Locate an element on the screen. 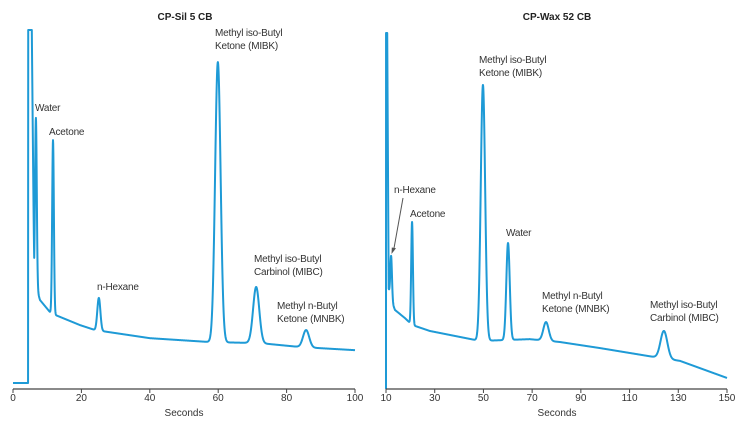  left-peak-label-water: Water is located at coordinates (48, 108).